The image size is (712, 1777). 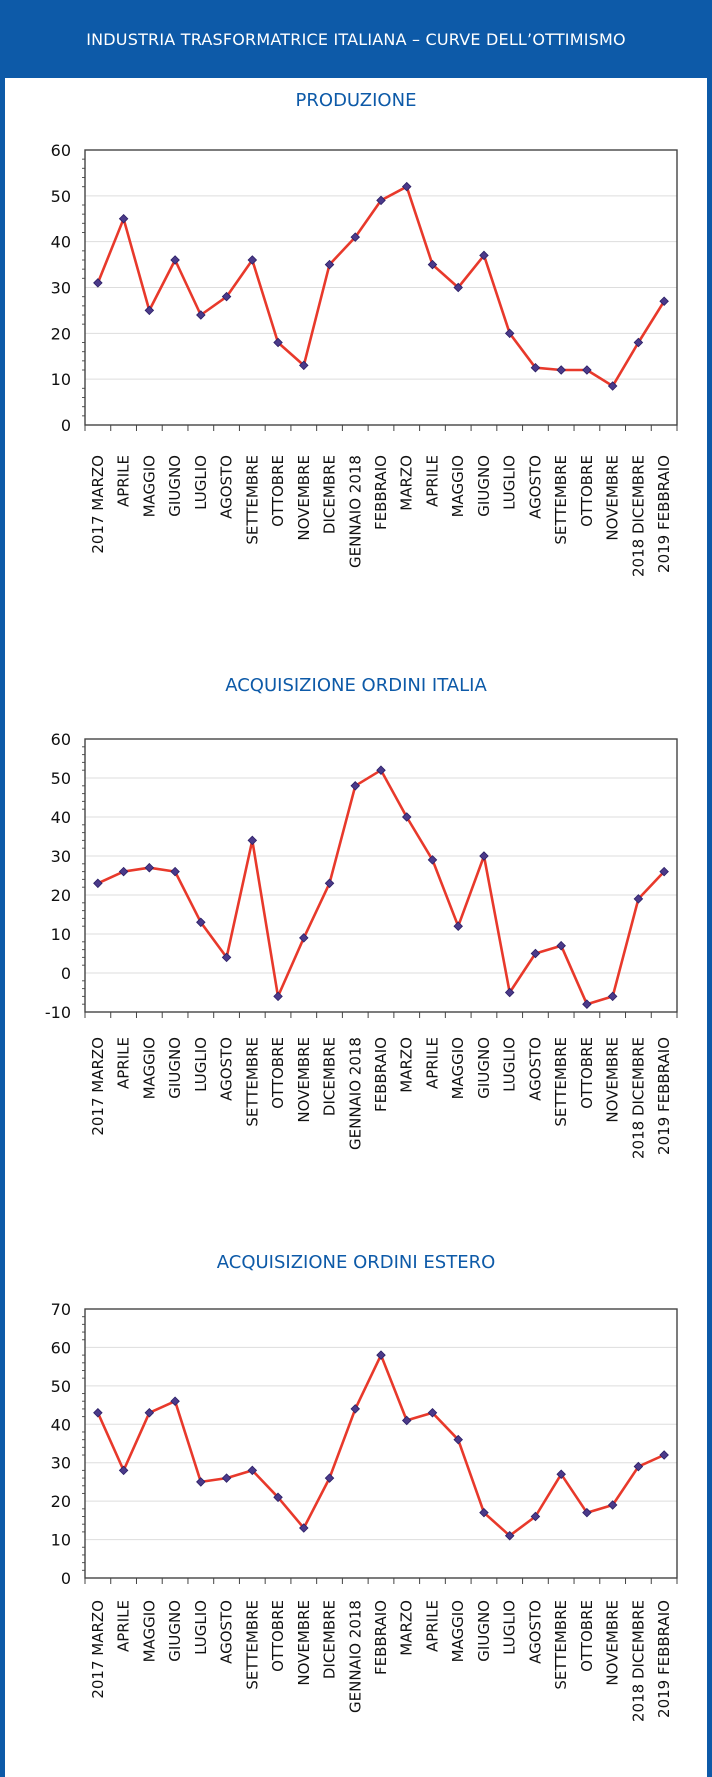 I want to click on y-tick-label: 0, so click(x=66, y=973).